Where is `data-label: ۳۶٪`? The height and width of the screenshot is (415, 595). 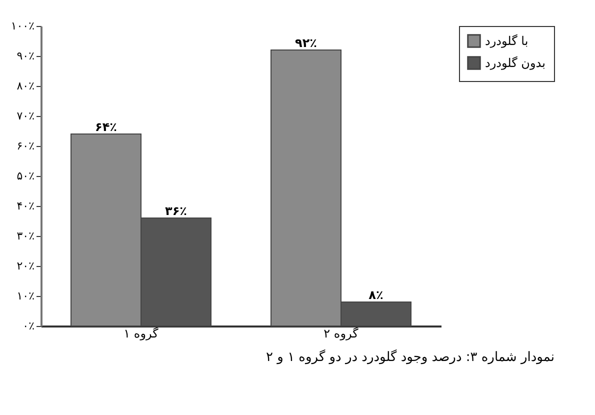 data-label: ۳۶٪ is located at coordinates (176, 211).